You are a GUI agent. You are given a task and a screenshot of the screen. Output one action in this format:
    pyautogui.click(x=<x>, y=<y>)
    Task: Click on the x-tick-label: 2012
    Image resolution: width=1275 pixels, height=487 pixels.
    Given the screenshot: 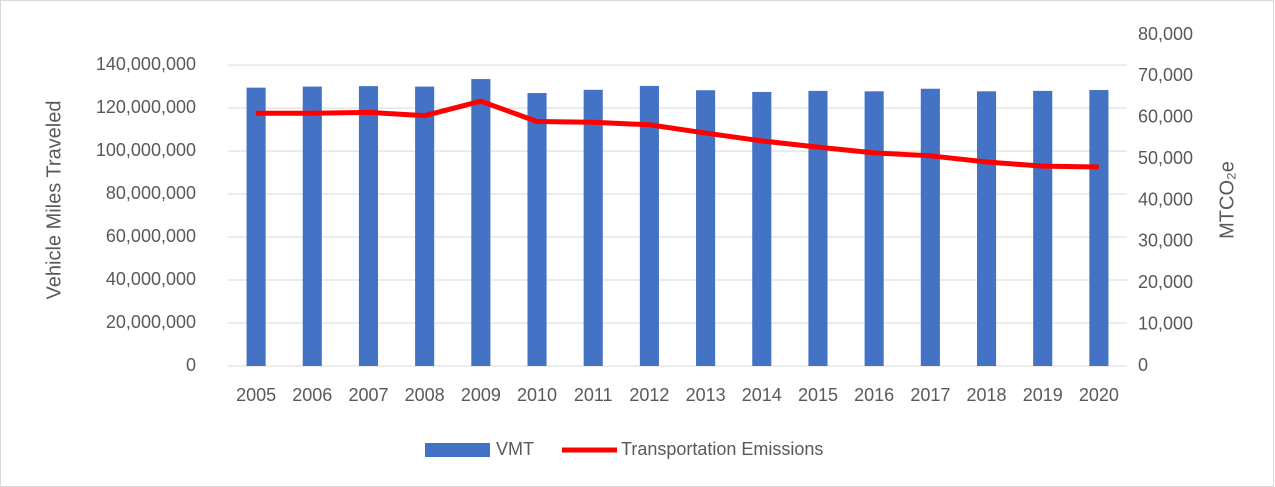 What is the action you would take?
    pyautogui.click(x=649, y=395)
    